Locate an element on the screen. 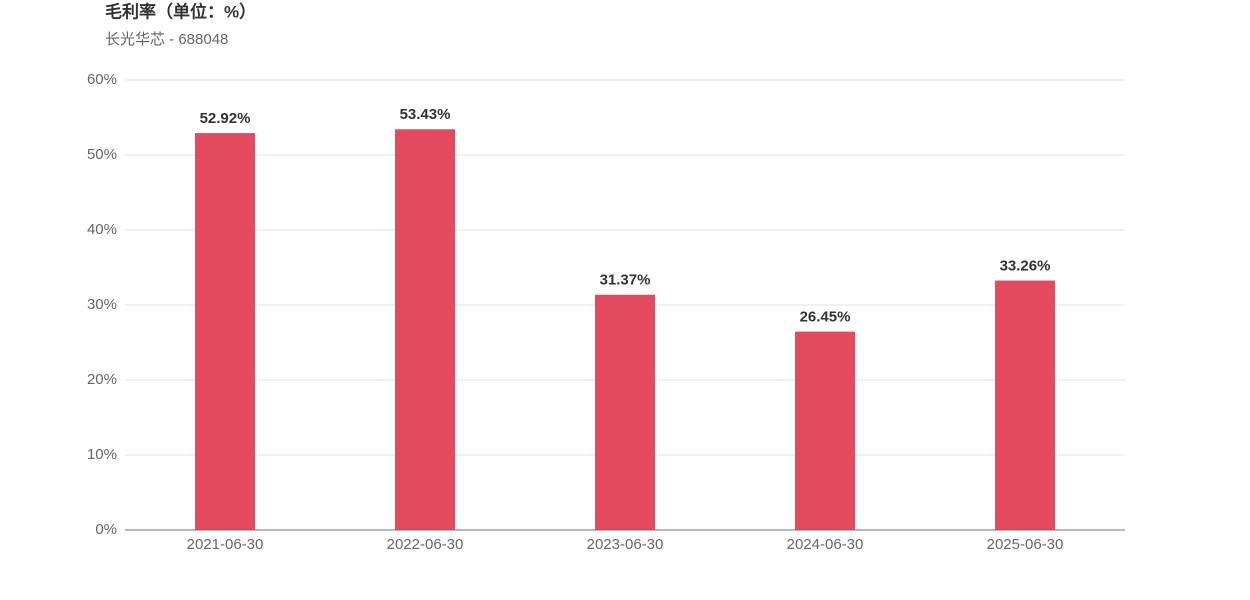 This screenshot has width=1250, height=600. y-tick-label: 60% is located at coordinates (102, 79).